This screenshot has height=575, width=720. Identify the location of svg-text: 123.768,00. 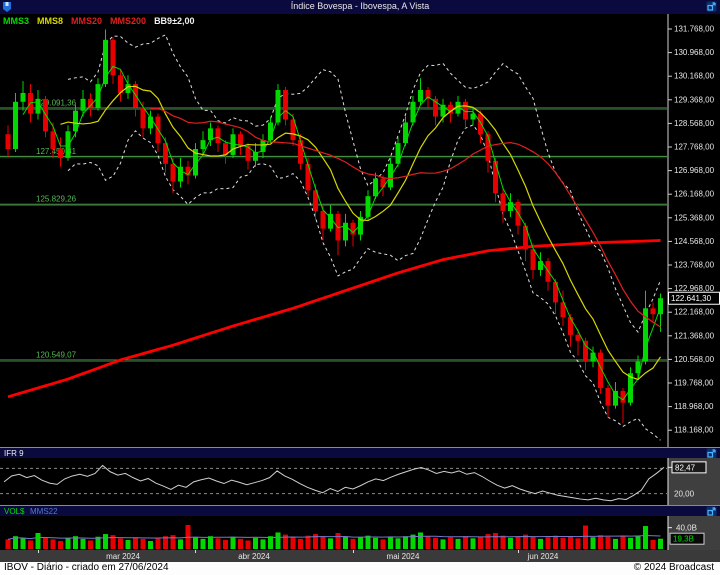
(694, 265).